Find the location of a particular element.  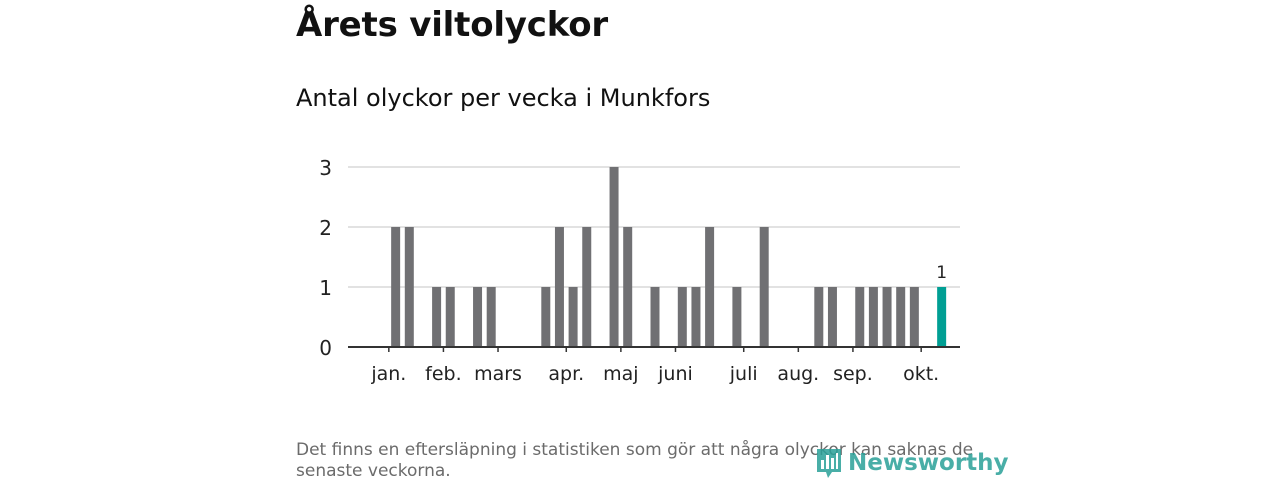

axes is located at coordinates (654, 349).